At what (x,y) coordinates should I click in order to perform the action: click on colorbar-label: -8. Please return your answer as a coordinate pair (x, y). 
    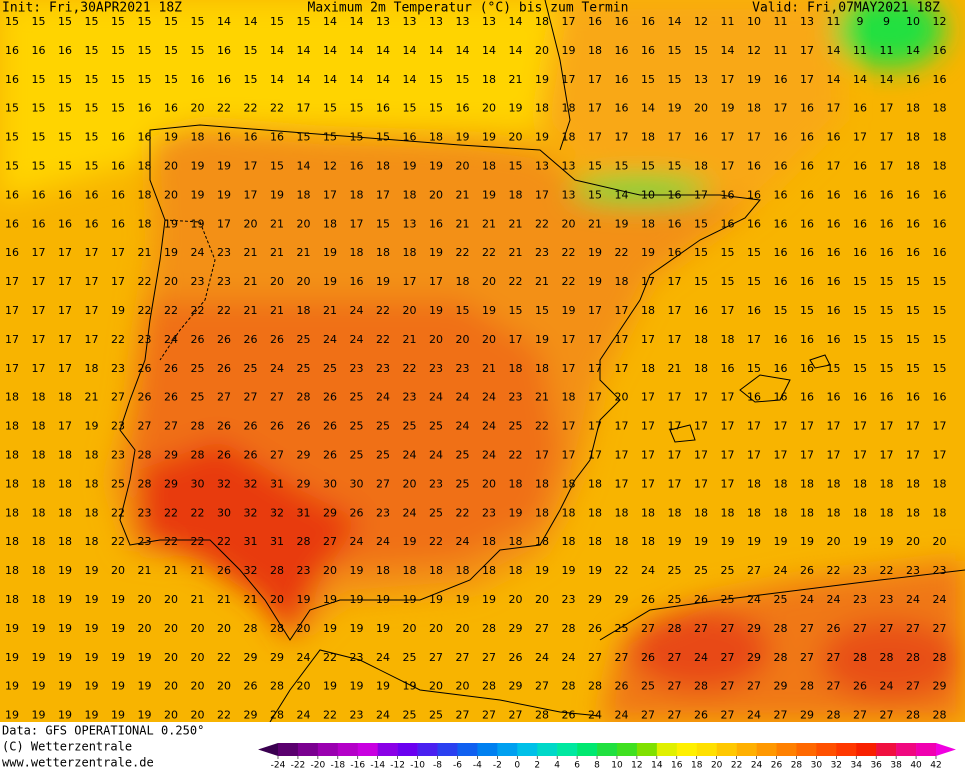
    Looking at the image, I should click on (437, 766).